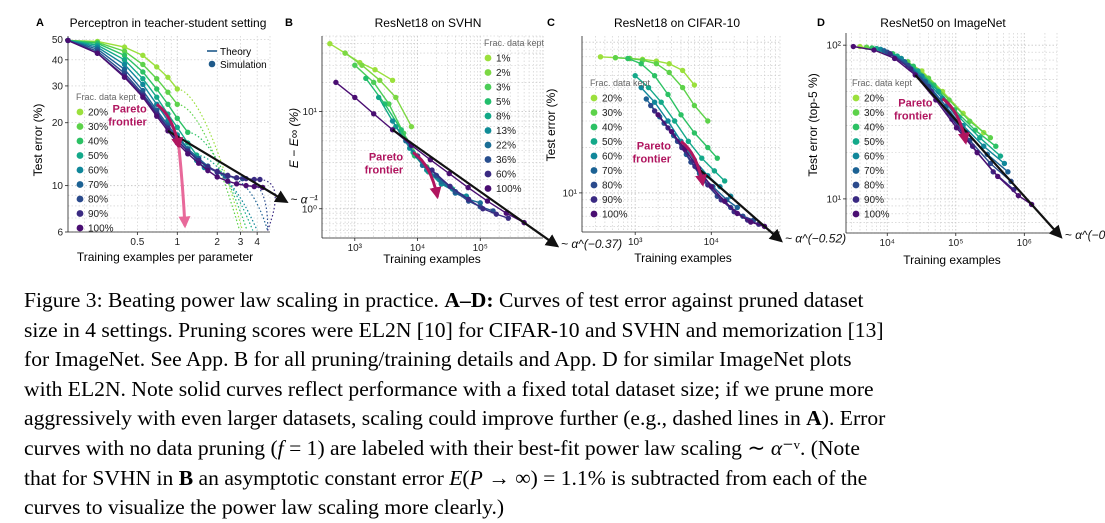 This screenshot has width=1105, height=523. I want to click on legend-label: 80%, so click(98, 200).